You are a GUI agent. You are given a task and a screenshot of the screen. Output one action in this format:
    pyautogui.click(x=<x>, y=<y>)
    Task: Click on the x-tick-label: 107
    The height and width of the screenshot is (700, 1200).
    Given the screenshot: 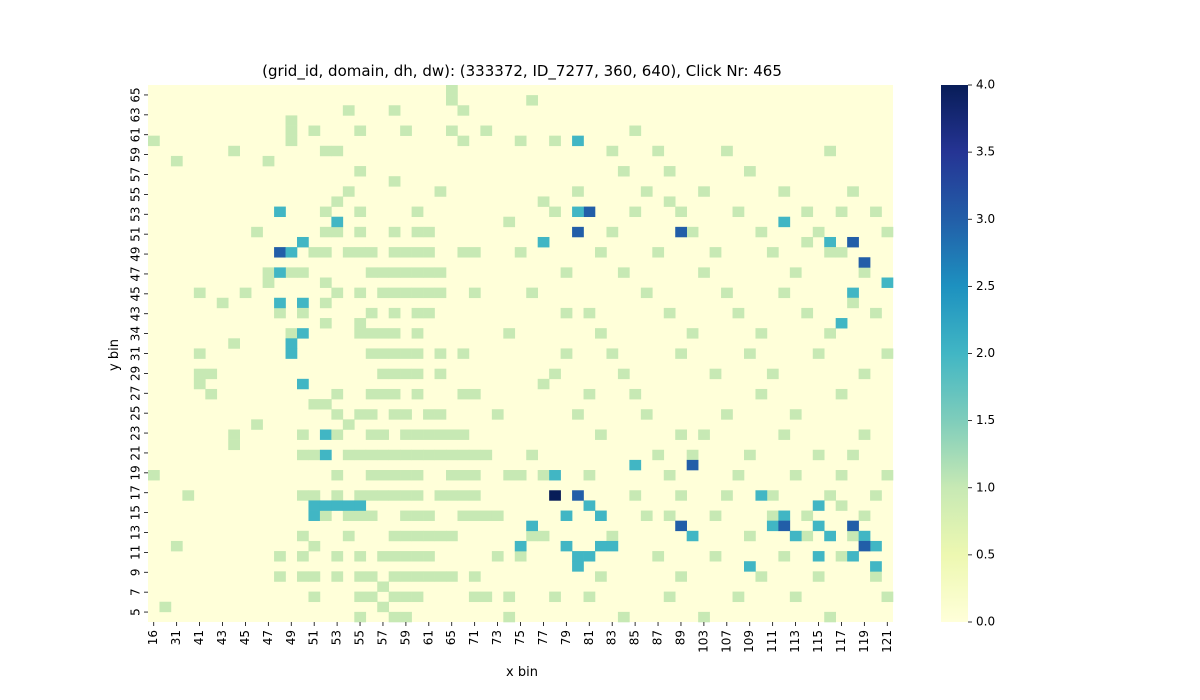 What is the action you would take?
    pyautogui.click(x=726, y=641)
    